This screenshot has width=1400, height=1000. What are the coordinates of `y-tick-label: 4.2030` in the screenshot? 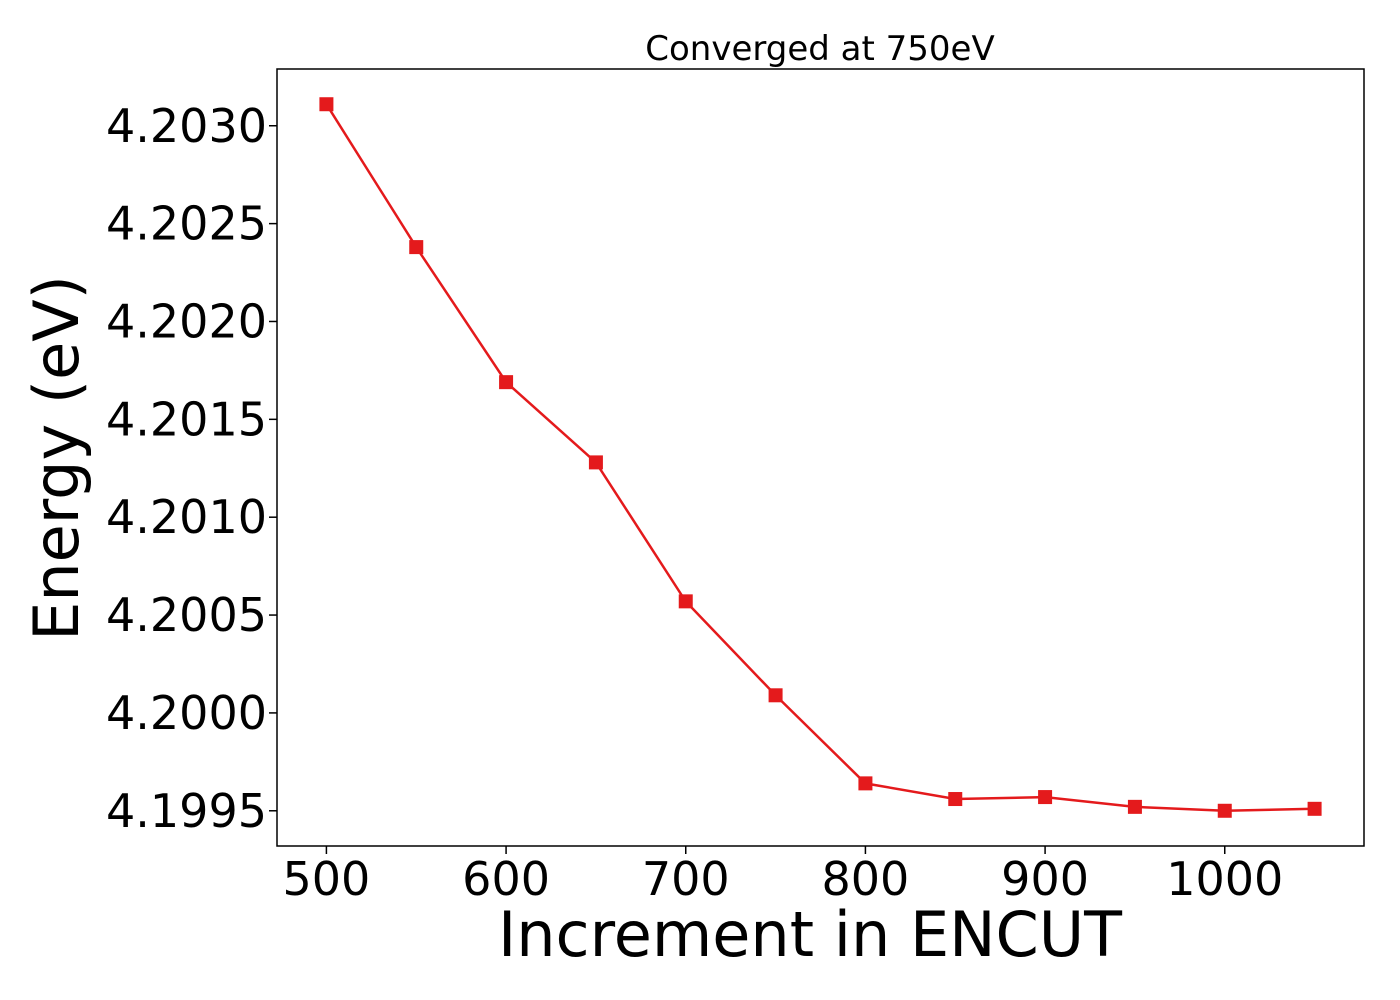 It's located at (186, 126).